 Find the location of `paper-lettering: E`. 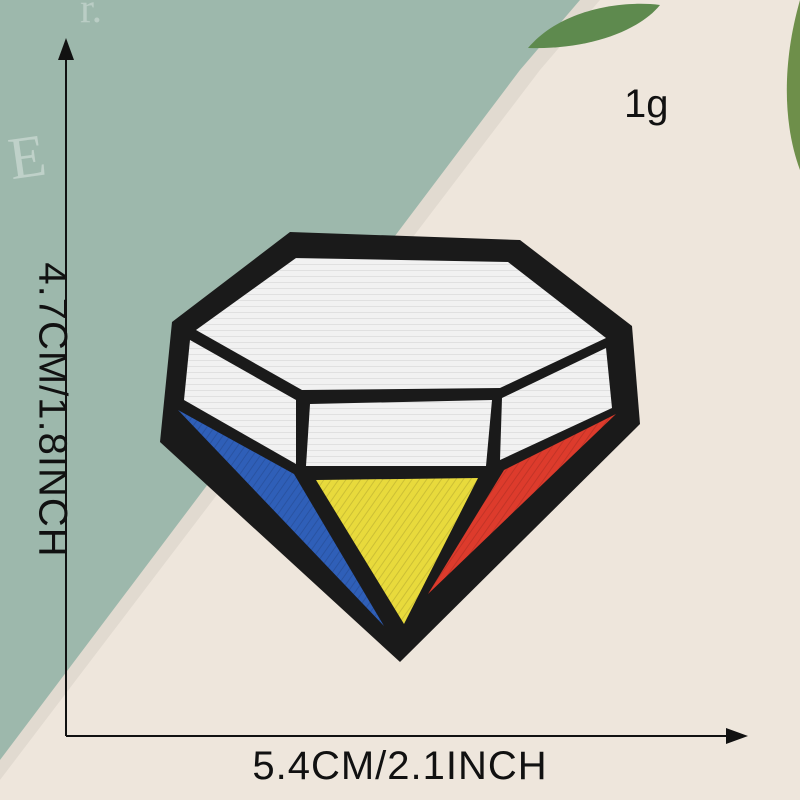

paper-lettering: E is located at coordinates (26, 157).